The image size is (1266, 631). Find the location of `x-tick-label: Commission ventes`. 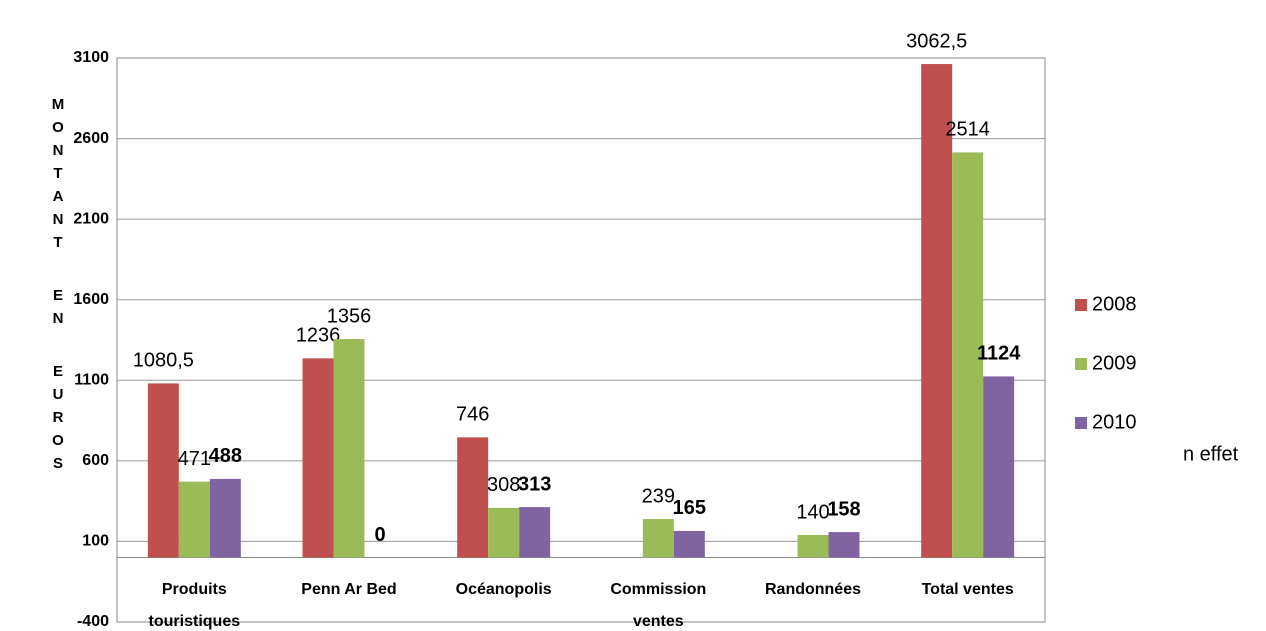

x-tick-label: Commission ventes is located at coordinates (658, 605).